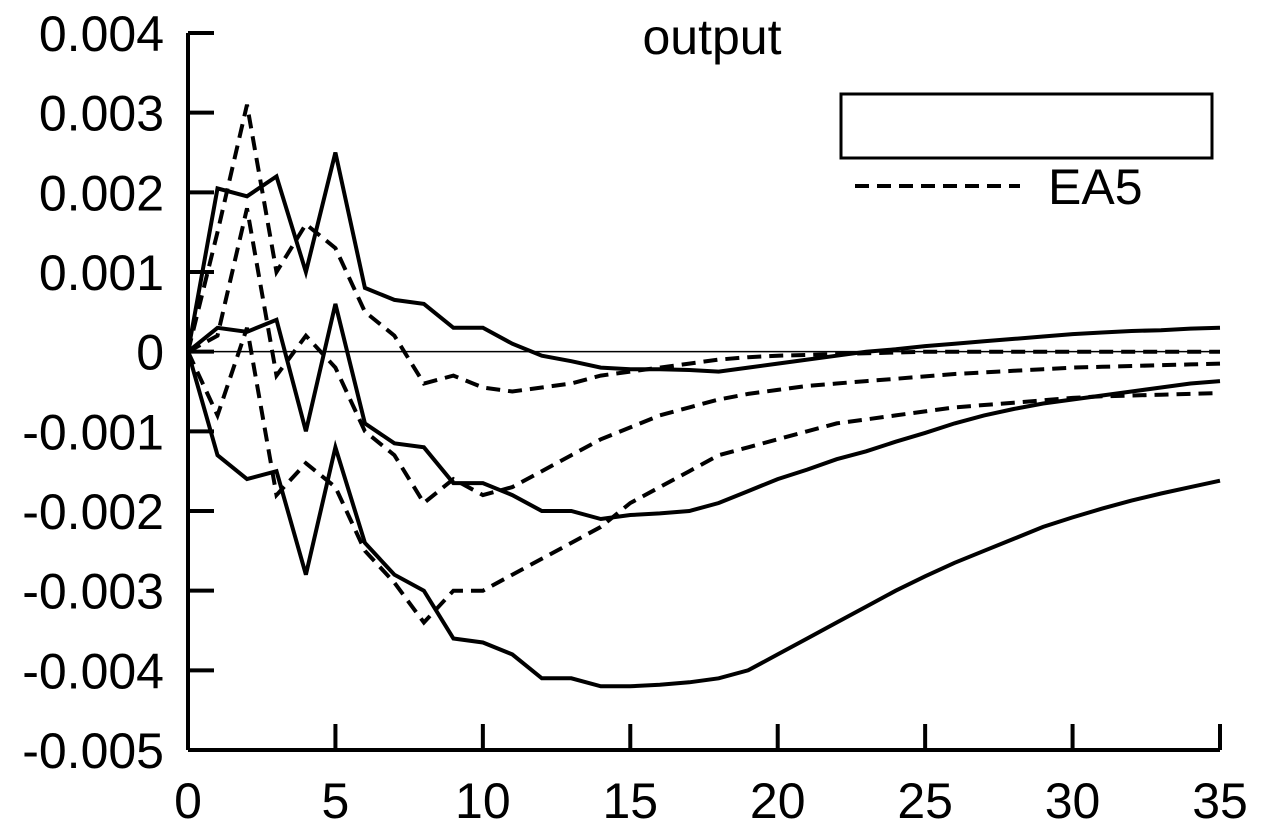  I want to click on y-tick-label: 0.004, so click(101, 34).